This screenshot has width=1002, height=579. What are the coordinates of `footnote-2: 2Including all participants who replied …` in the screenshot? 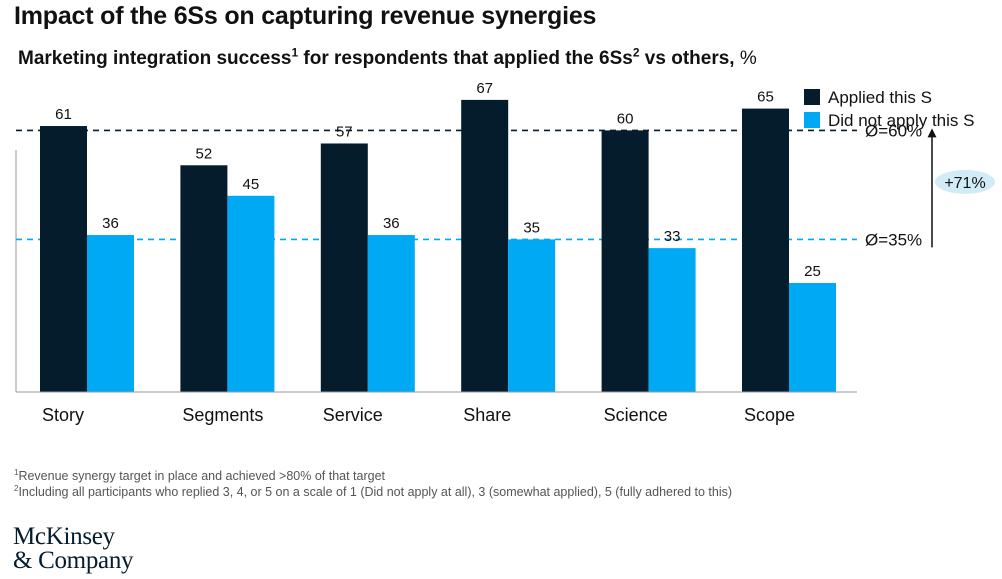 It's located at (373, 492).